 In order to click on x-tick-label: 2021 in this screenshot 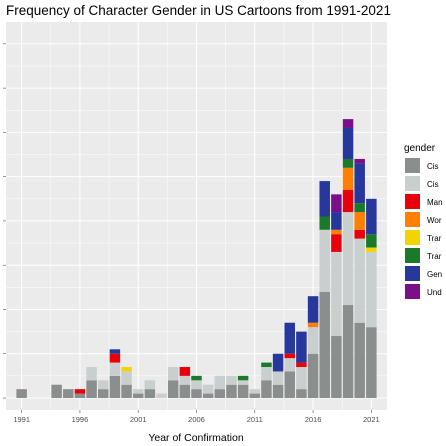, I will do `click(371, 419)`.